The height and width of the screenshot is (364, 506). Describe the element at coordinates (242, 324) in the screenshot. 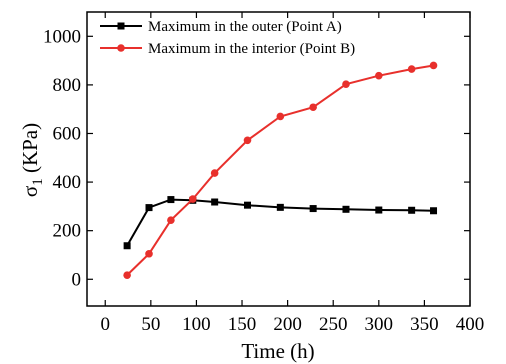

I see `x-tick-label: 150` at that location.